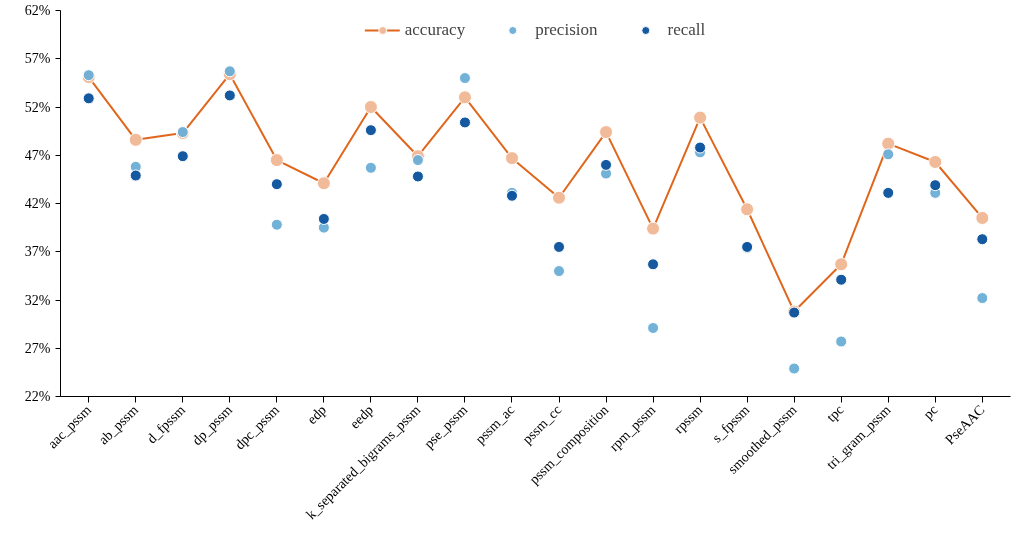 This screenshot has width=1035, height=534. What do you see at coordinates (37, 252) in the screenshot?
I see `y-tick-label: 37%` at bounding box center [37, 252].